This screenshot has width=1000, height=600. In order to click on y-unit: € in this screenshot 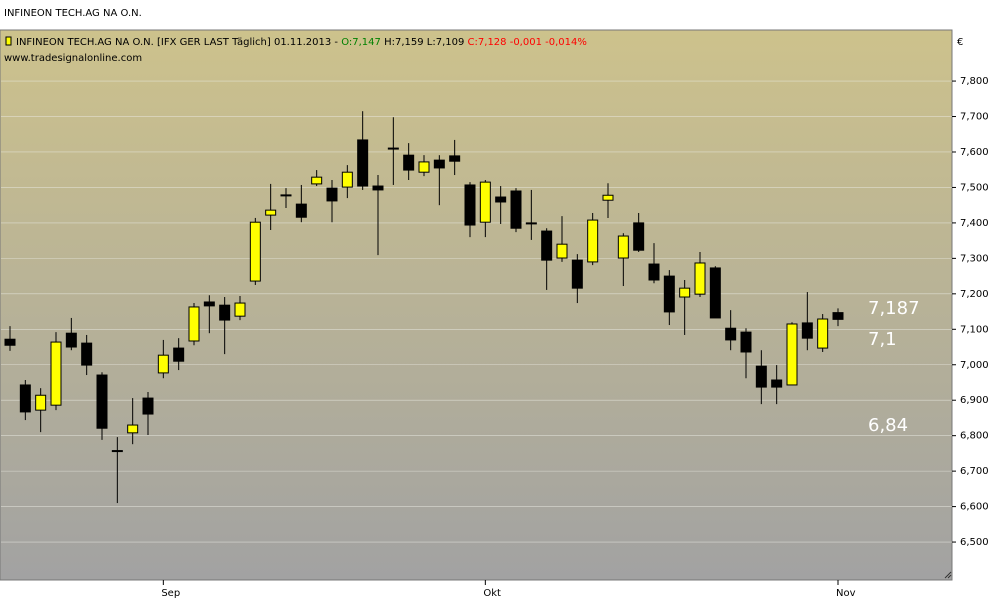, I will do `click(960, 42)`.